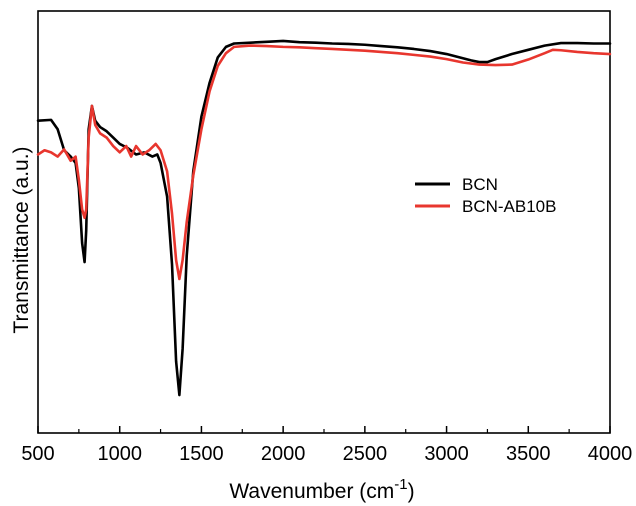 This screenshot has height=506, width=636. I want to click on legend-label-bcn: BCN, so click(480, 184).